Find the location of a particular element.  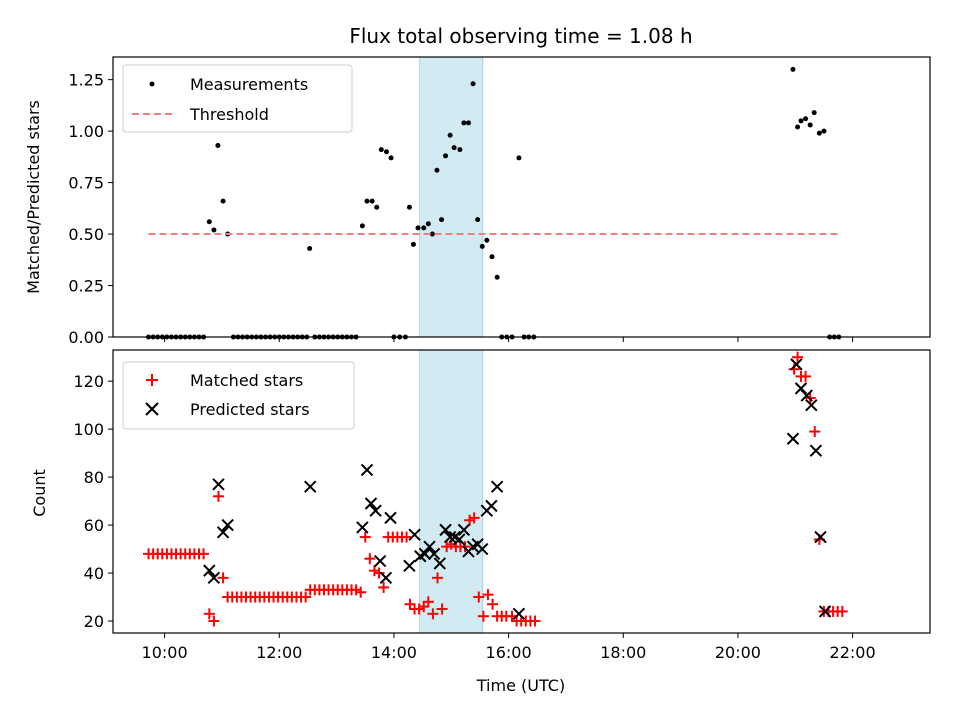

top-y-axis-label: Matched/Predicted stars is located at coordinates (33, 197).